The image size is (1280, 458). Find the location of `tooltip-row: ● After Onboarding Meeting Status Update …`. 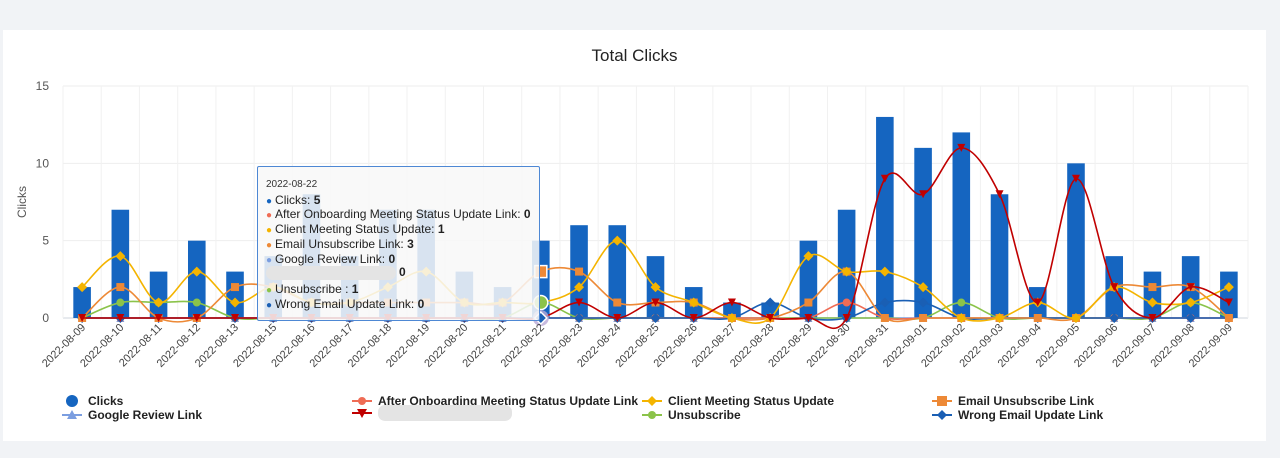

tooltip-row: ● After Onboarding Meeting Status Update … is located at coordinates (398, 214).